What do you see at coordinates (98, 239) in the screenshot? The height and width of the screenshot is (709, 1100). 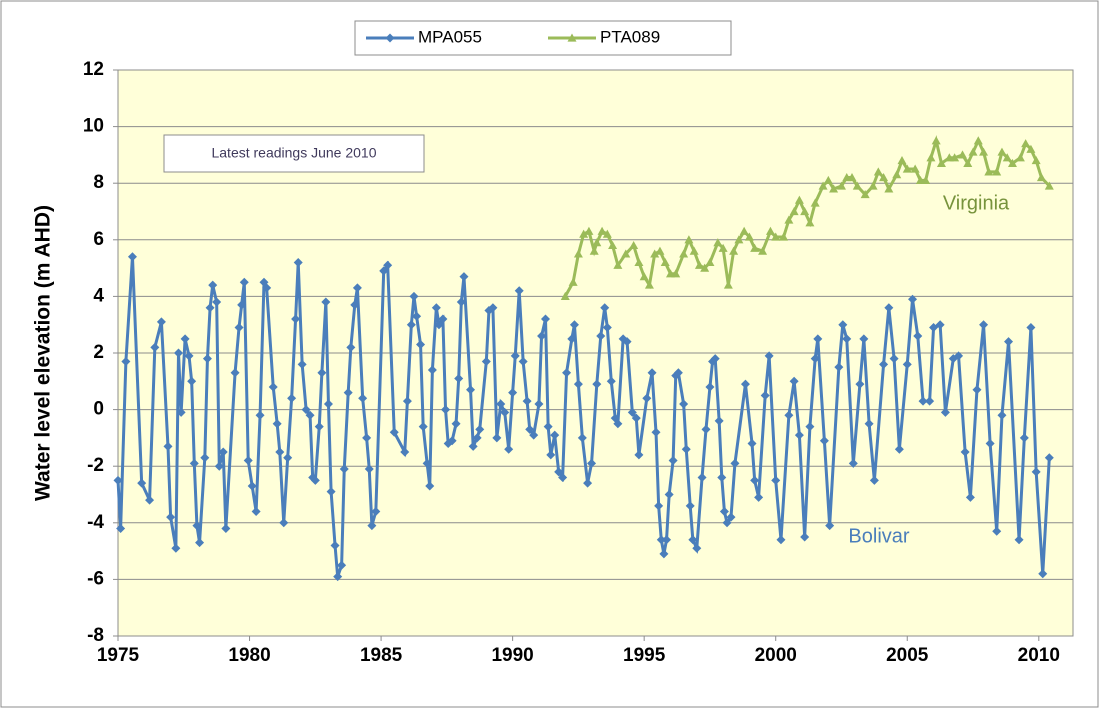 I see `y-tick-label: 6` at bounding box center [98, 239].